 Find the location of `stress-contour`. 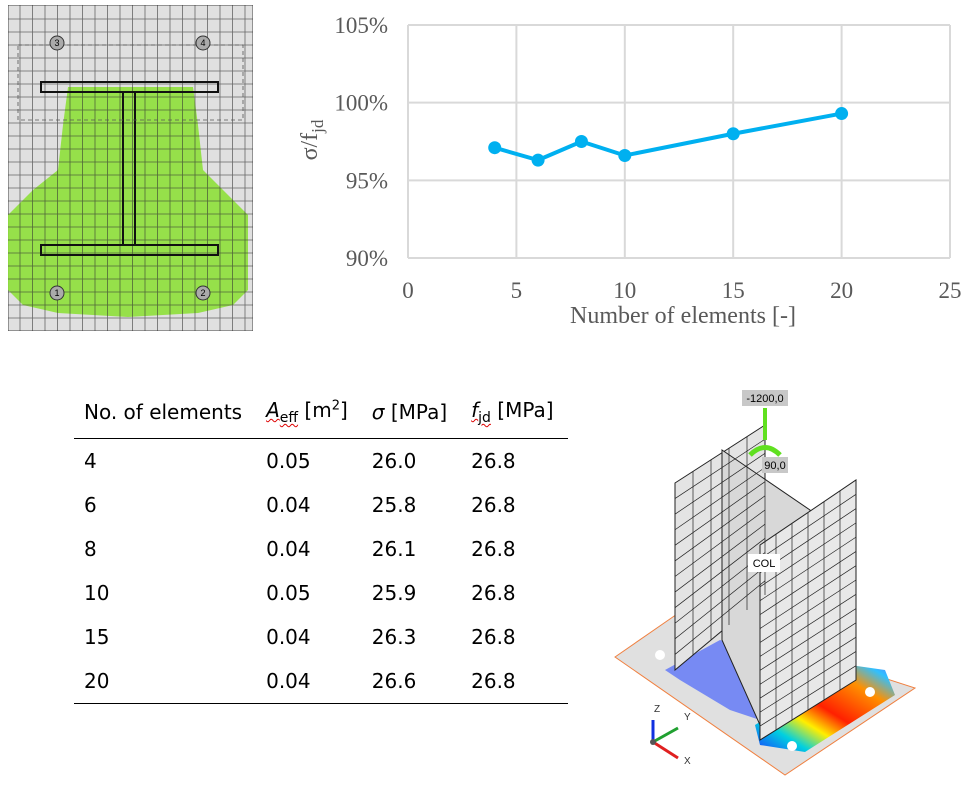

stress-contour is located at coordinates (825, 708).